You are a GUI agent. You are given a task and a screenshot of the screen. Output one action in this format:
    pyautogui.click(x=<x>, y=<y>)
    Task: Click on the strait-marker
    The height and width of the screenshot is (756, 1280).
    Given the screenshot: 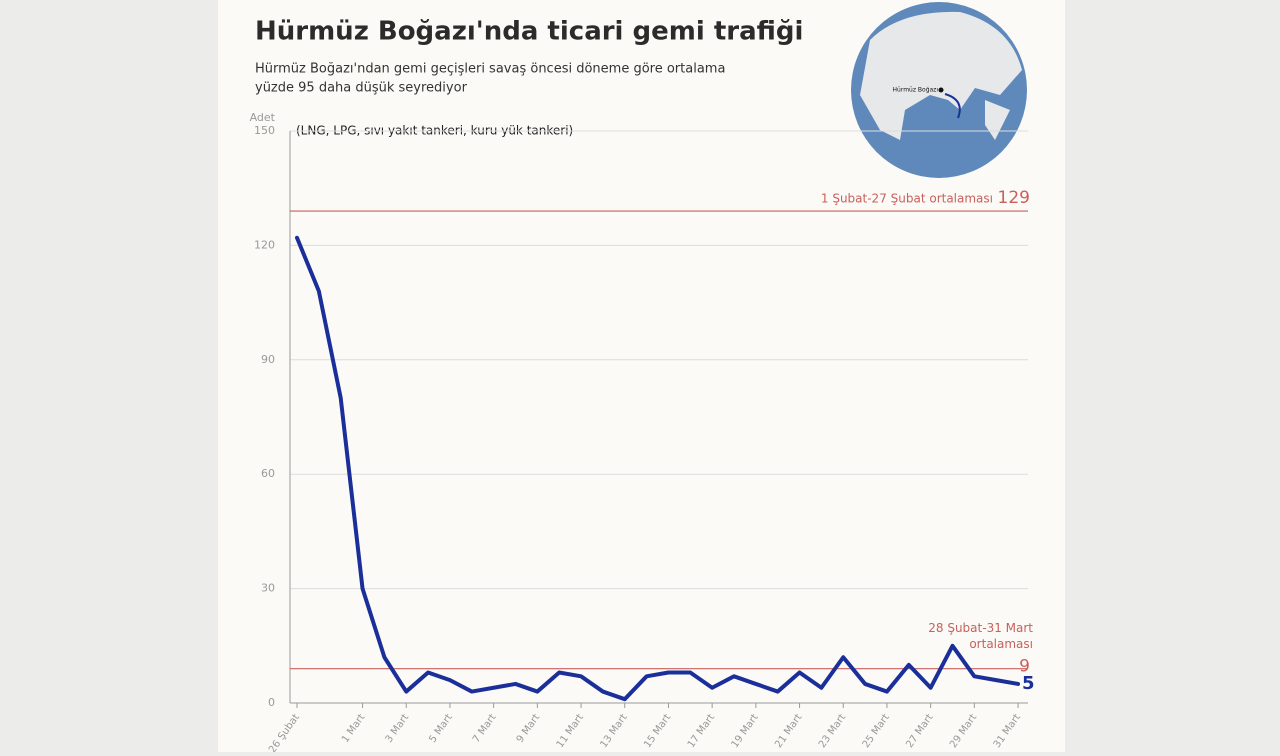 What is the action you would take?
    pyautogui.click(x=941, y=90)
    